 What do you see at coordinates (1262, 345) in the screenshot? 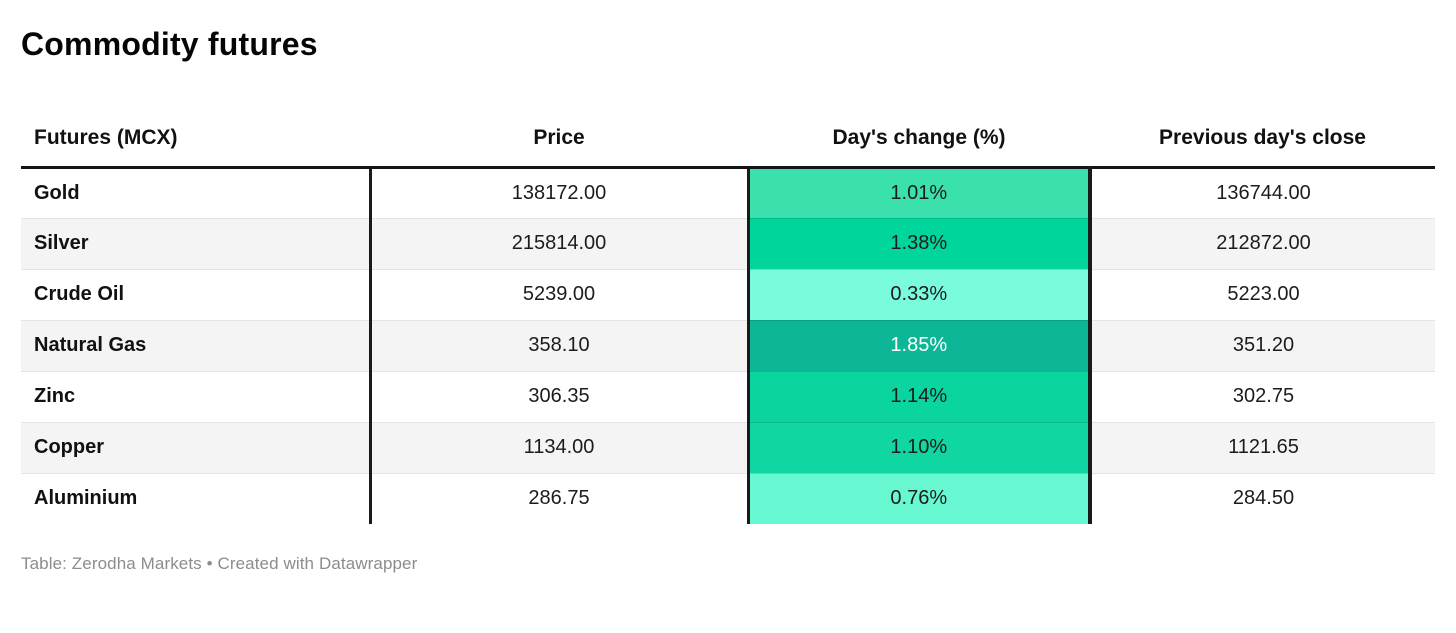
I see `prev-close-cell: 351.20` at bounding box center [1262, 345].